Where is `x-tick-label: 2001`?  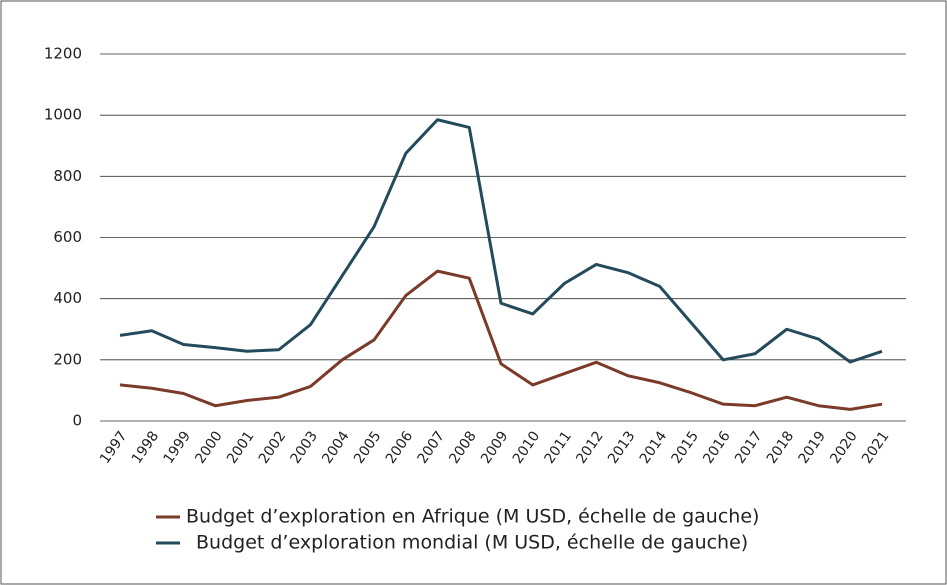 x-tick-label: 2001 is located at coordinates (241, 447).